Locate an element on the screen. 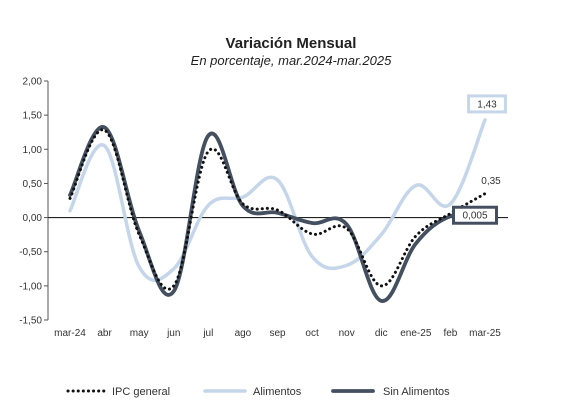 The image size is (578, 413). x-tick-label: mar-24 is located at coordinates (70, 333).